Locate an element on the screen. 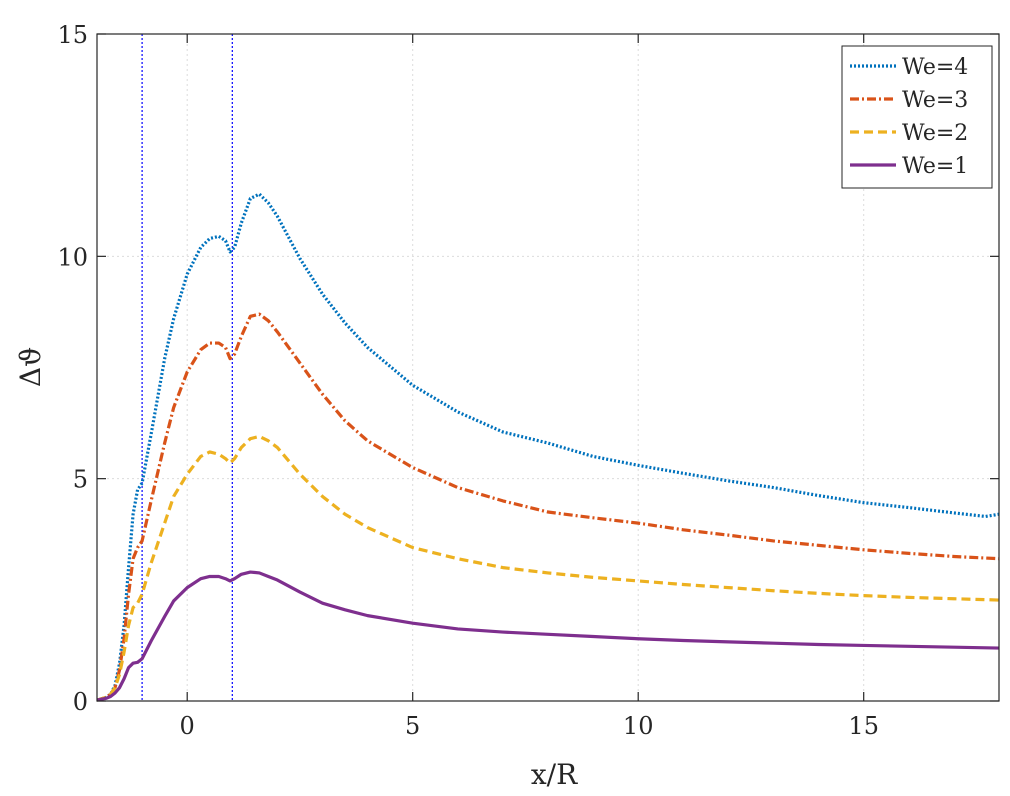 The width and height of the screenshot is (1010, 796). legend-label: We=3 is located at coordinates (935, 100).